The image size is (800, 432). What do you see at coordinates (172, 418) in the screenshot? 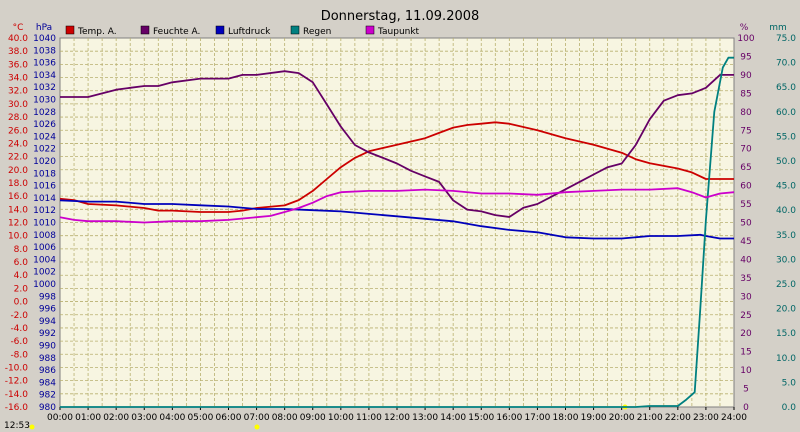
I see `x-tick-label: 04:00` at bounding box center [172, 418].